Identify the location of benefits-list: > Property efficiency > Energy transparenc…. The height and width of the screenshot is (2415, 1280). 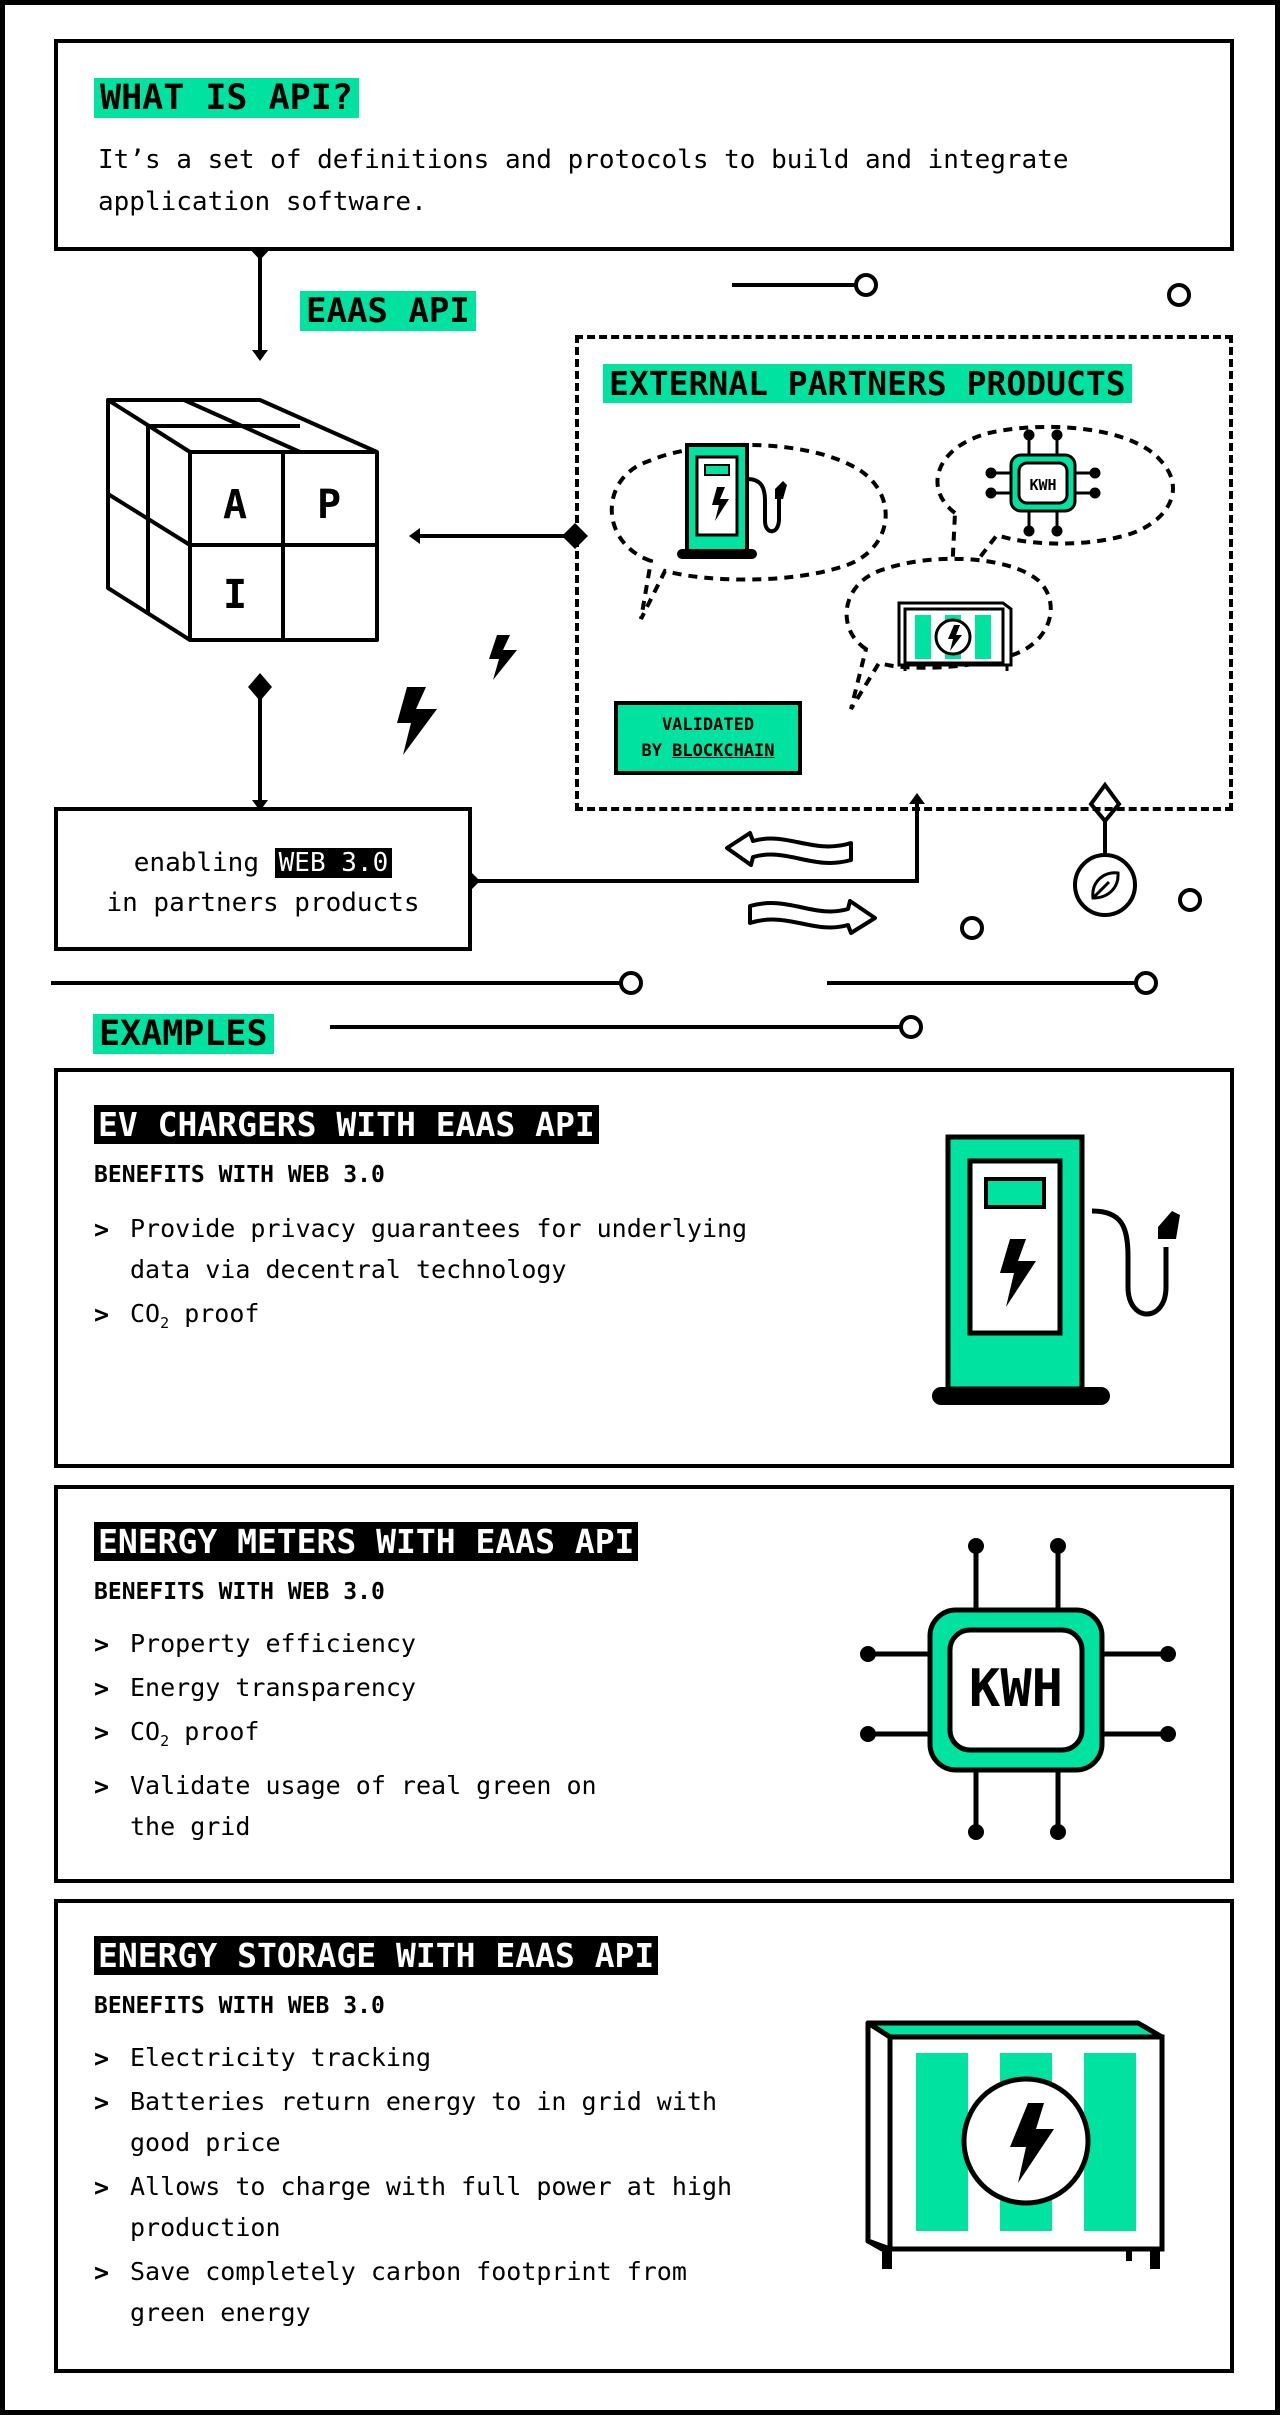
(354, 1736).